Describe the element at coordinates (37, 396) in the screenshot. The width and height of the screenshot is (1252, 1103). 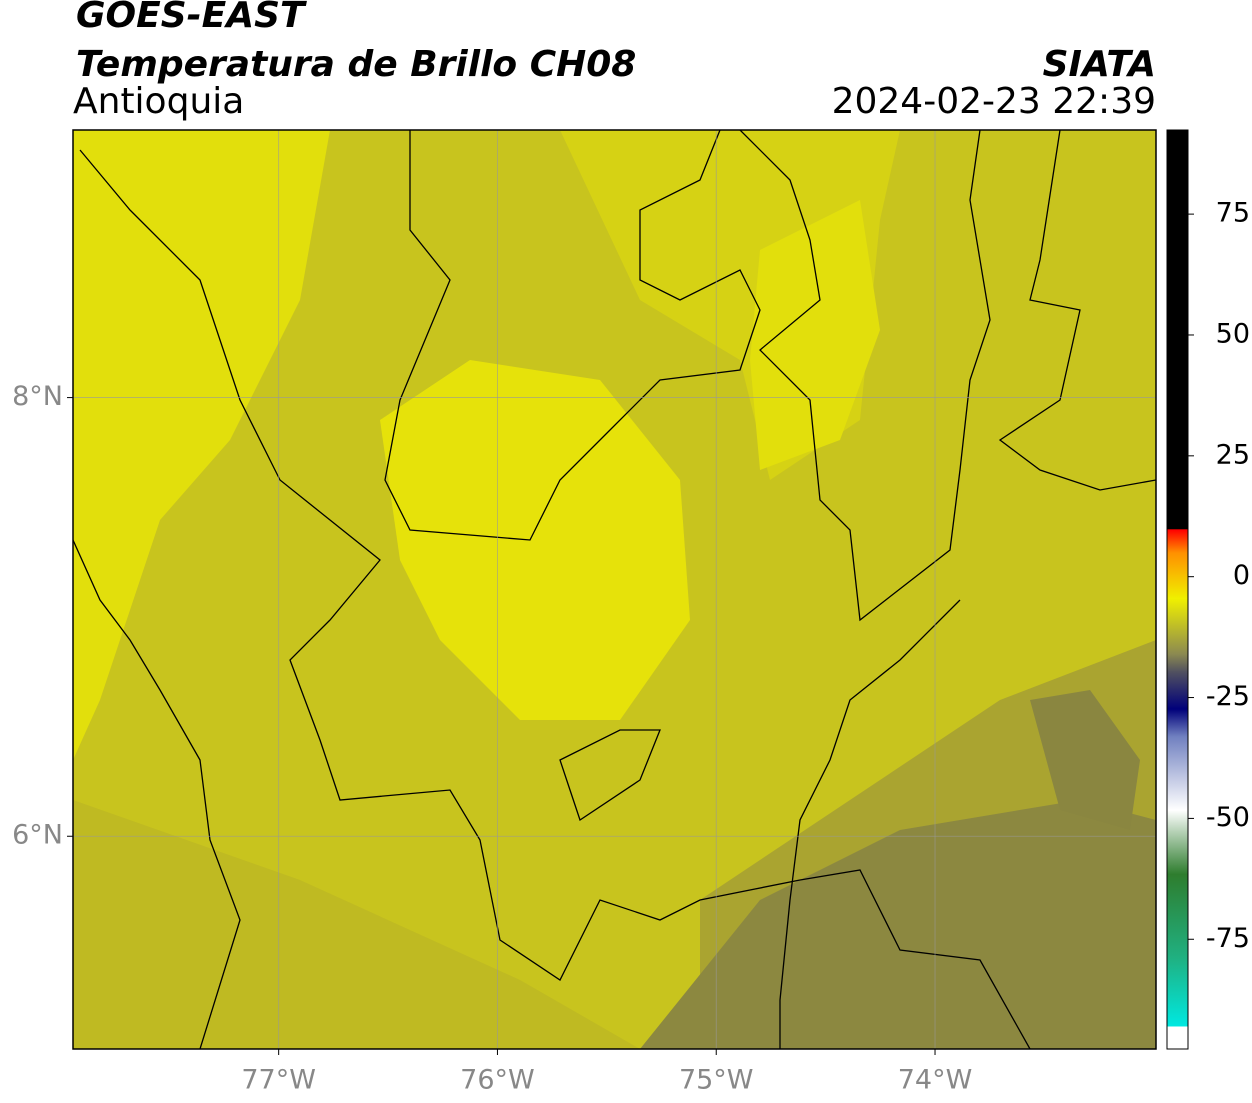
I see `y-tick-label: 8°N` at that location.